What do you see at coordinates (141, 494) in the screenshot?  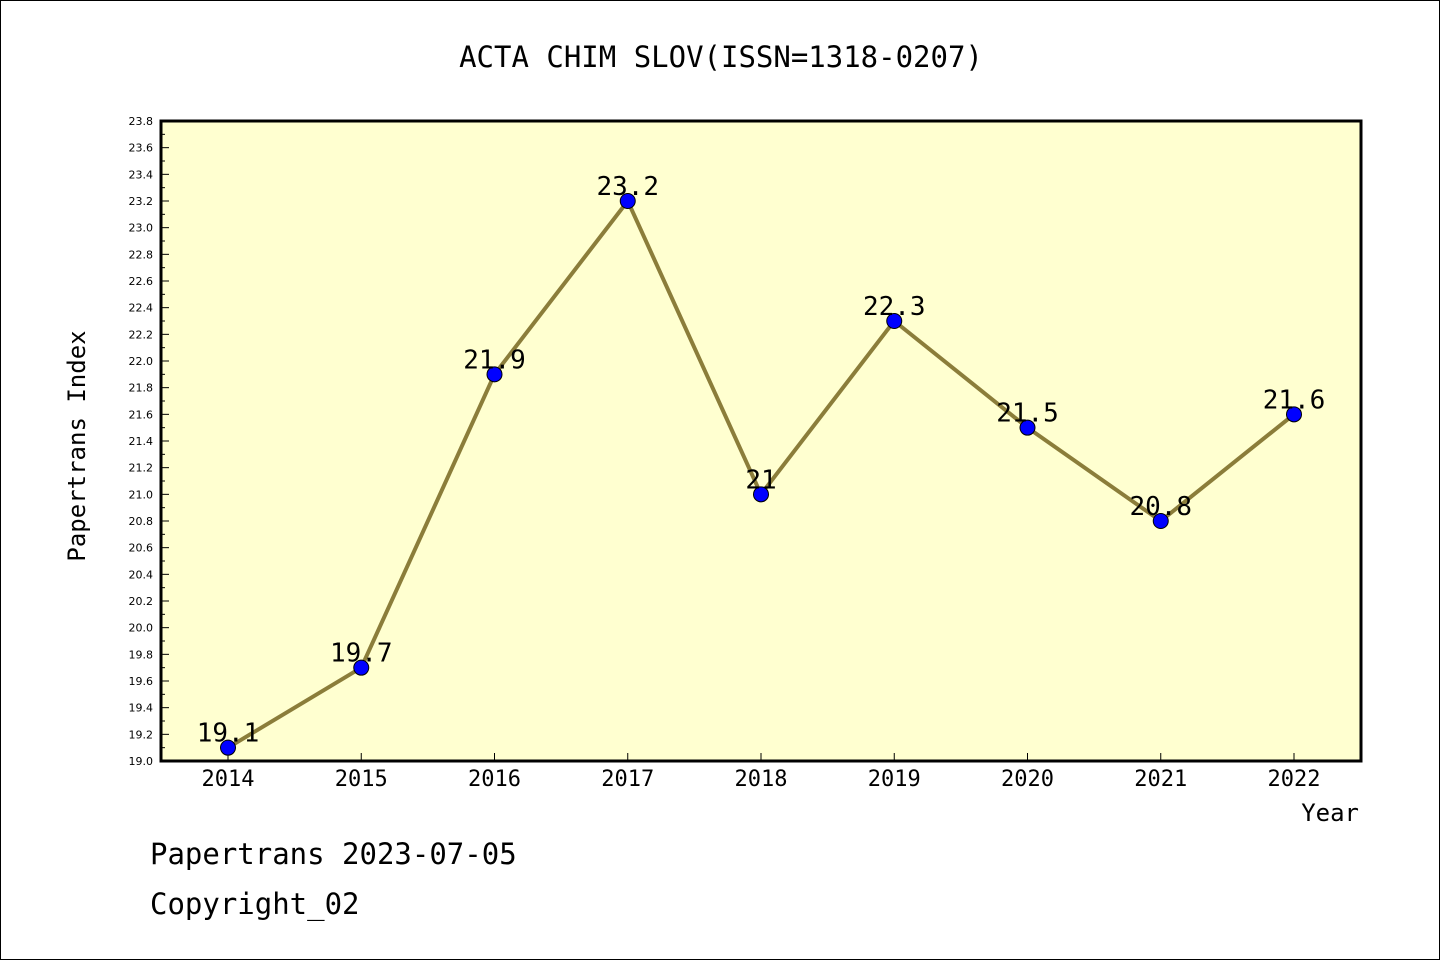 I see `y-tick-label: 21.0` at bounding box center [141, 494].